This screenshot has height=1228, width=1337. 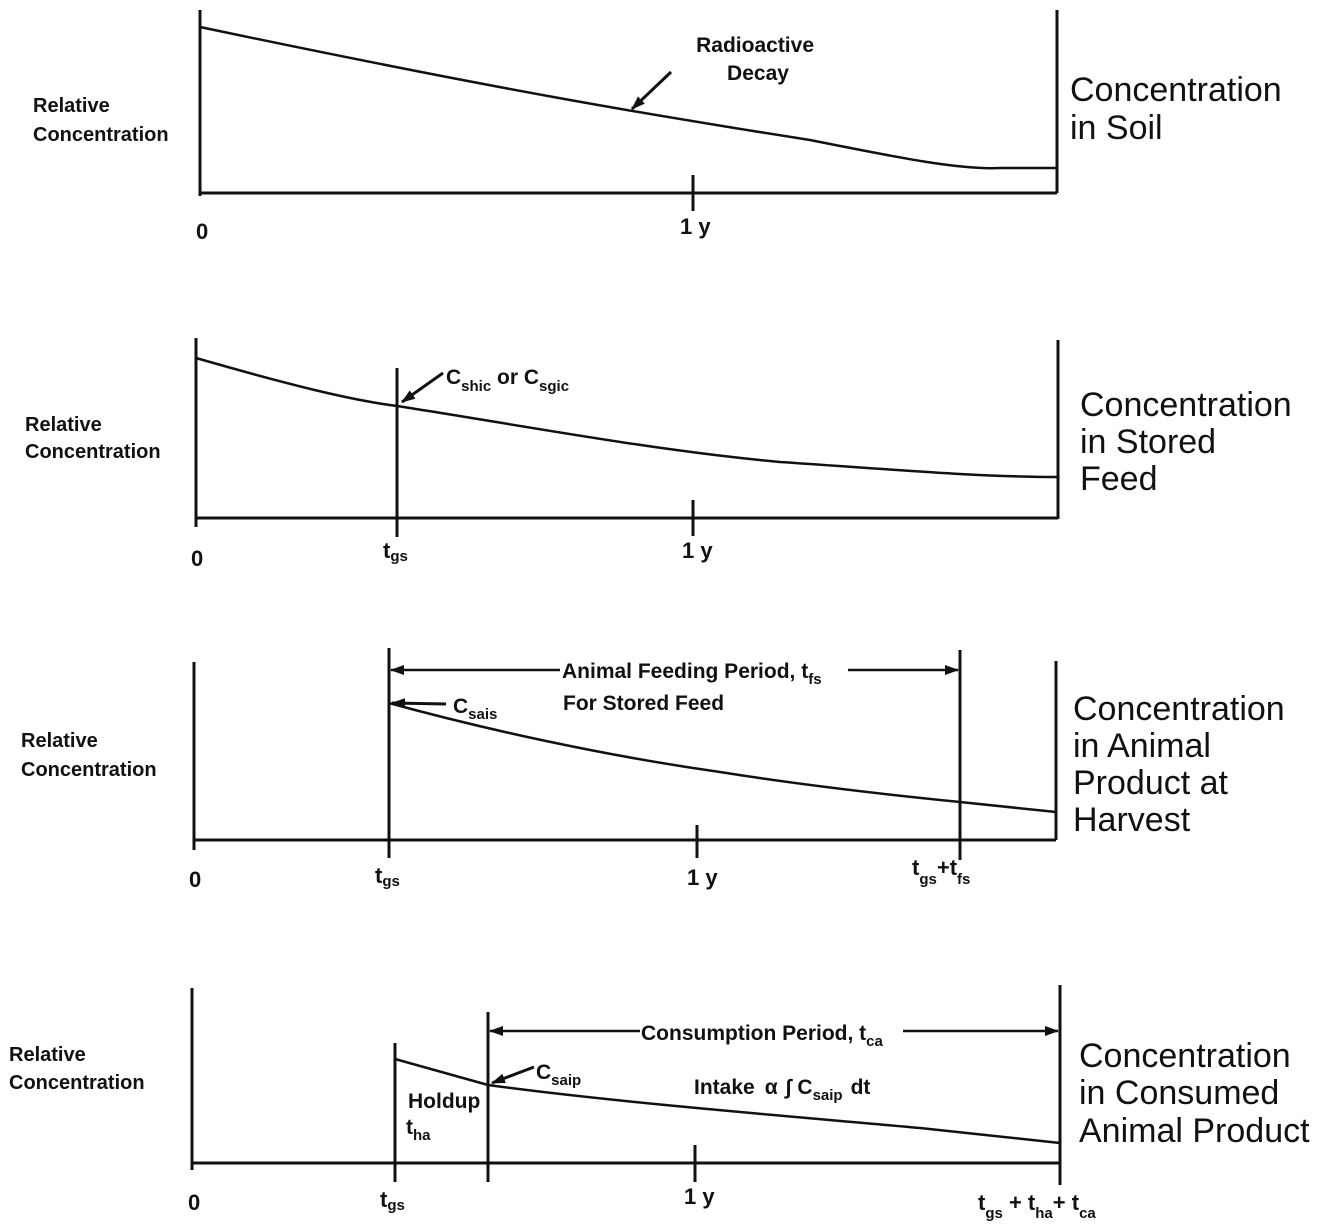 I want to click on panel-title: Concentration in Stored Feed, so click(x=1190, y=442).